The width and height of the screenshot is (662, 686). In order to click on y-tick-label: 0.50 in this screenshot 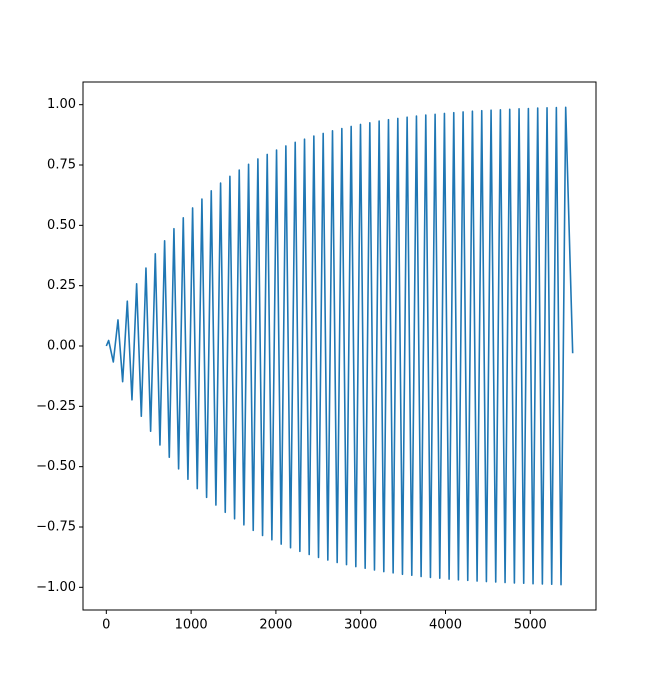, I will do `click(61, 225)`.